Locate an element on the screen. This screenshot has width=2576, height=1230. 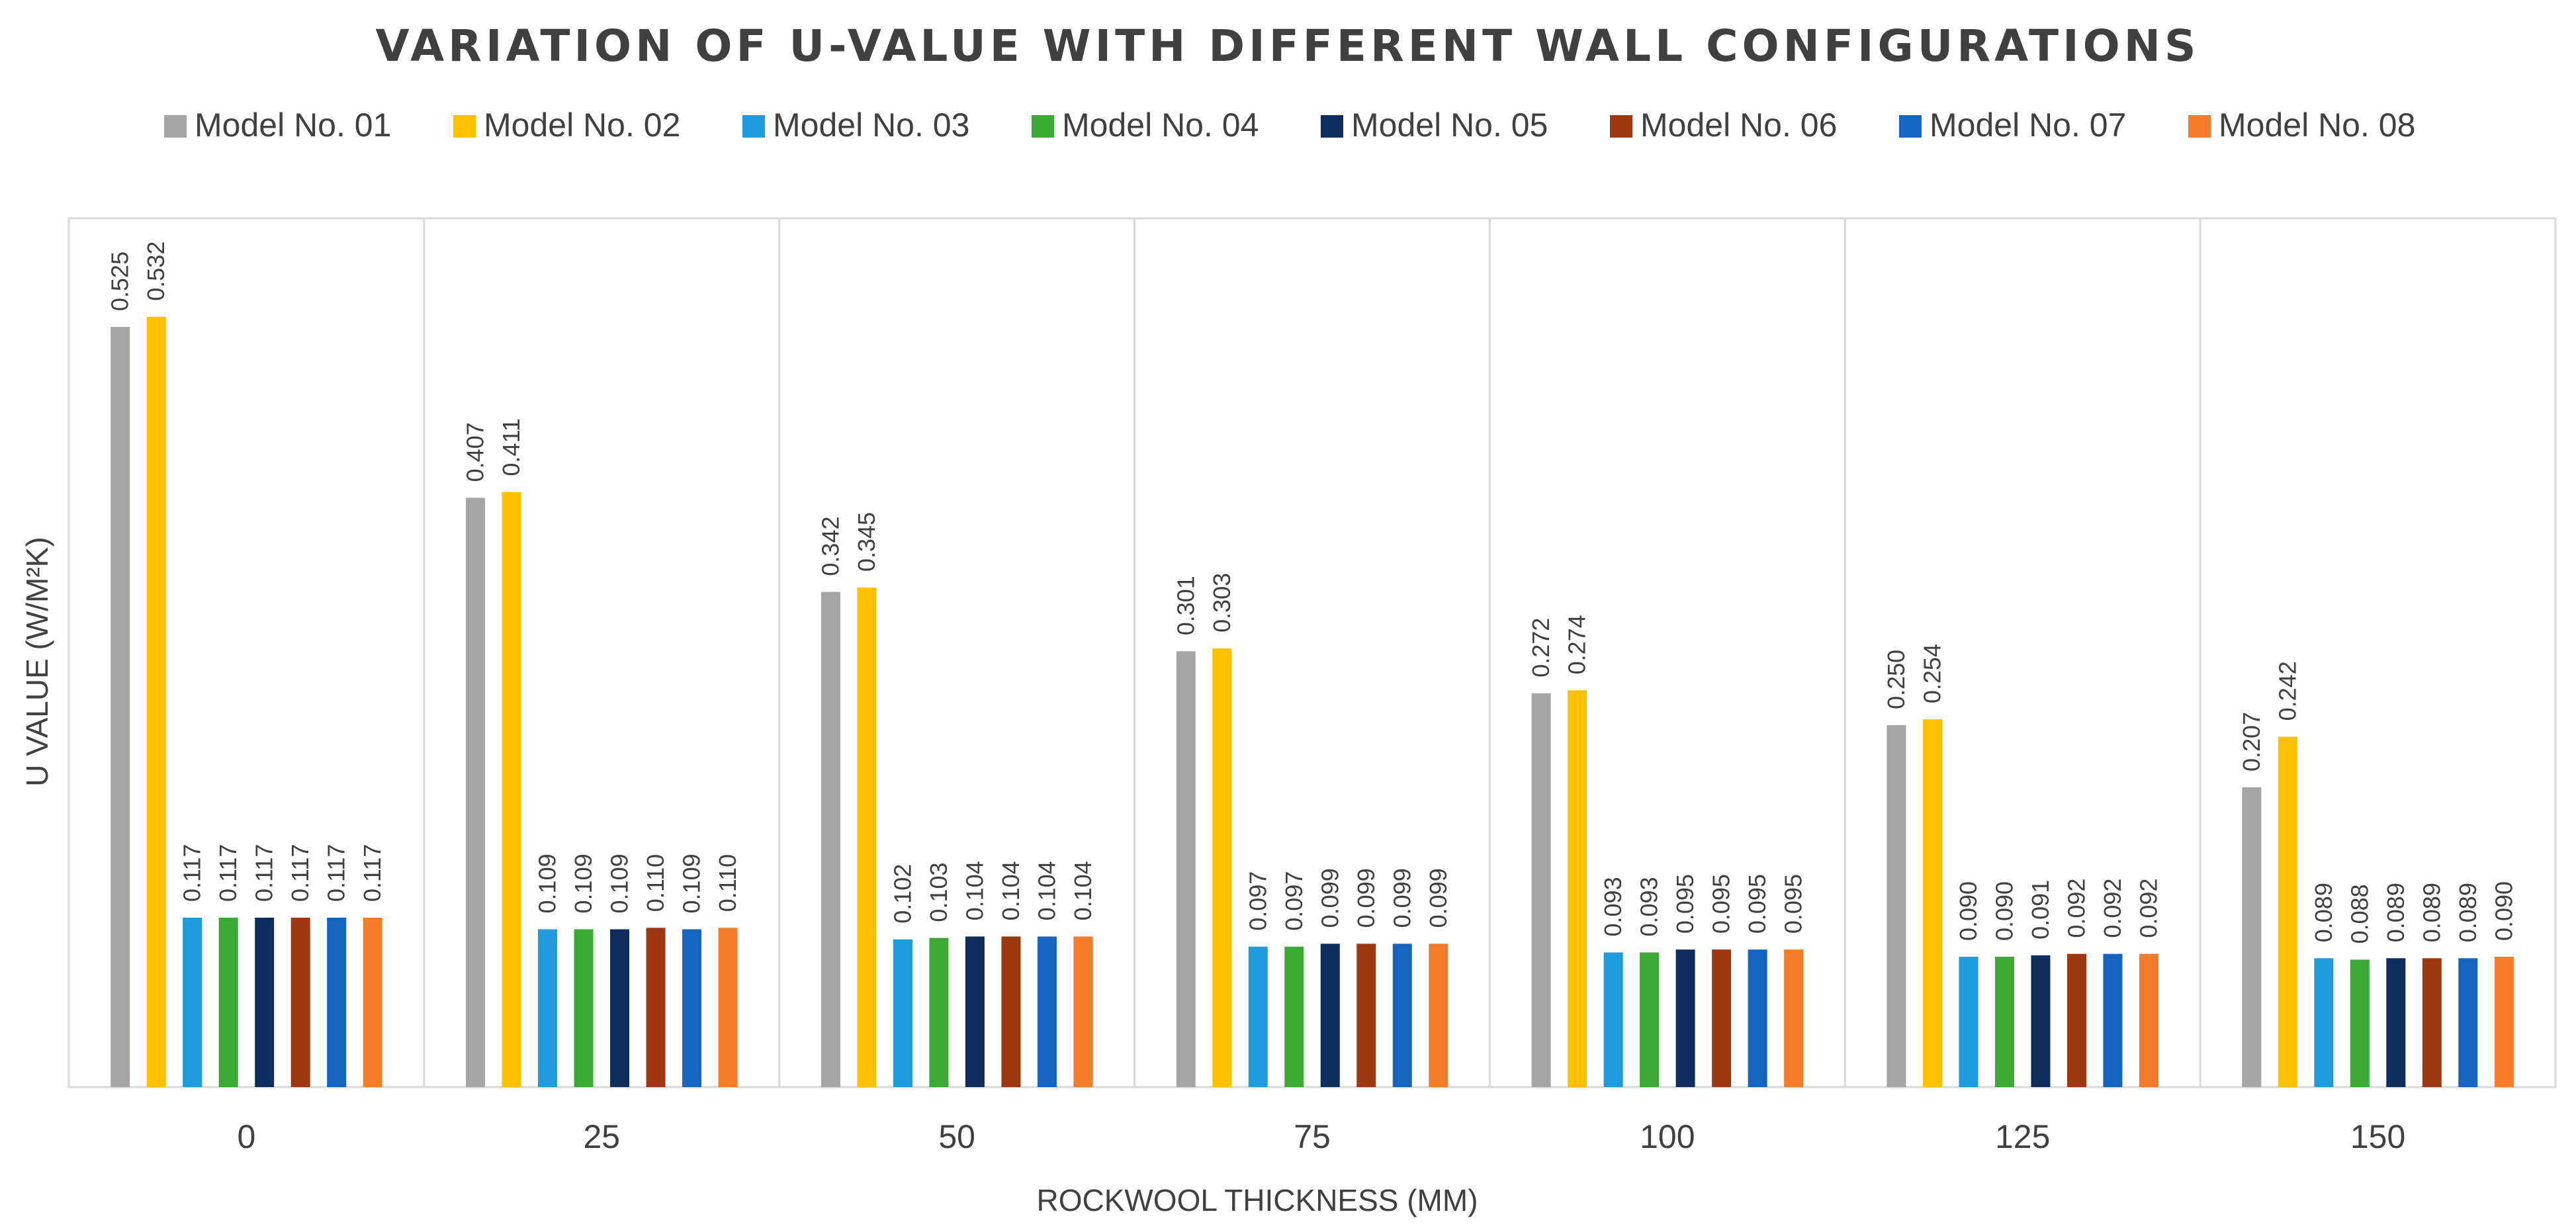
y-axis-label: U VALUE (W/M²K) is located at coordinates (37, 661).